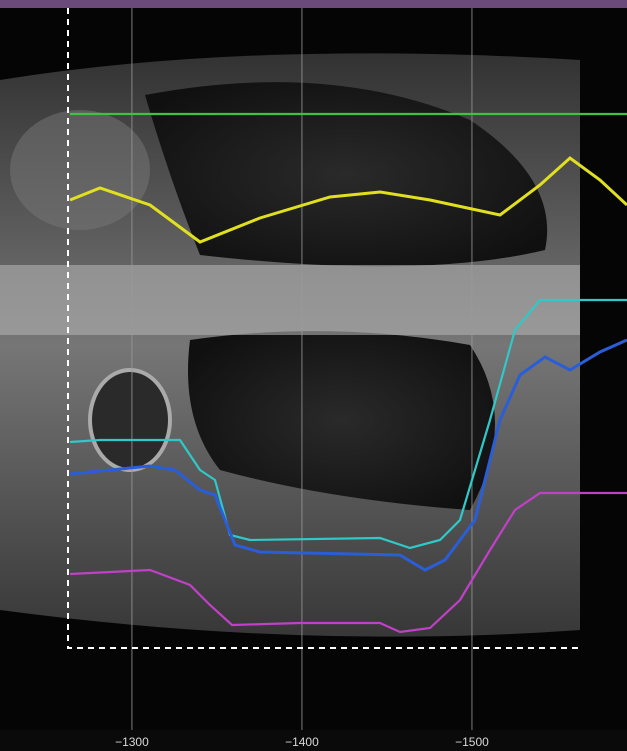 This screenshot has height=751, width=627. What do you see at coordinates (472, 742) in the screenshot?
I see `x-tick-label: −1500` at bounding box center [472, 742].